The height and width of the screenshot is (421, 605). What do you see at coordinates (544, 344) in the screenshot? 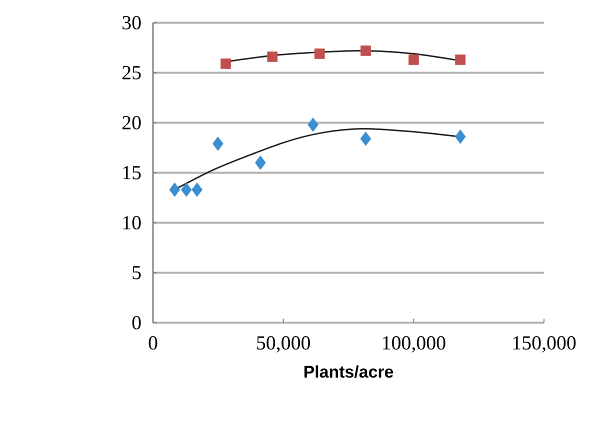
I see `x-tick-label: 150,000` at bounding box center [544, 344].